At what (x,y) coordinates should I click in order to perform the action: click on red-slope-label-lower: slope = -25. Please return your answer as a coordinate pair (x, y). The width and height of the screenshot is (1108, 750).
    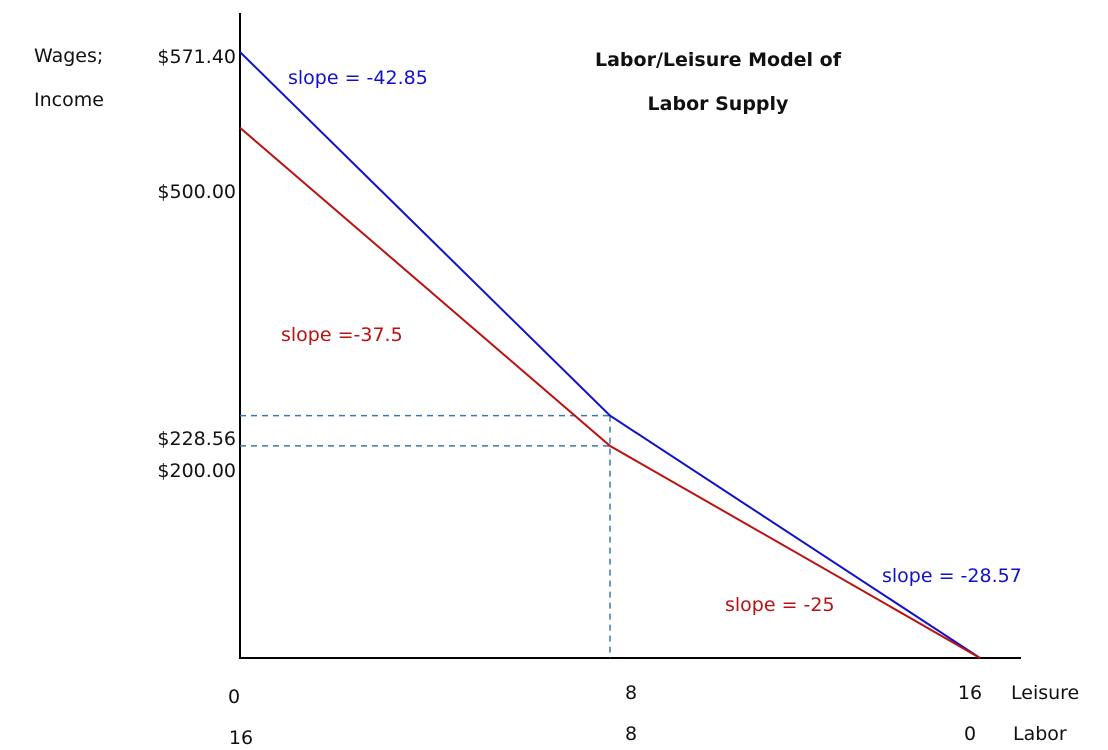
    Looking at the image, I should click on (780, 605).